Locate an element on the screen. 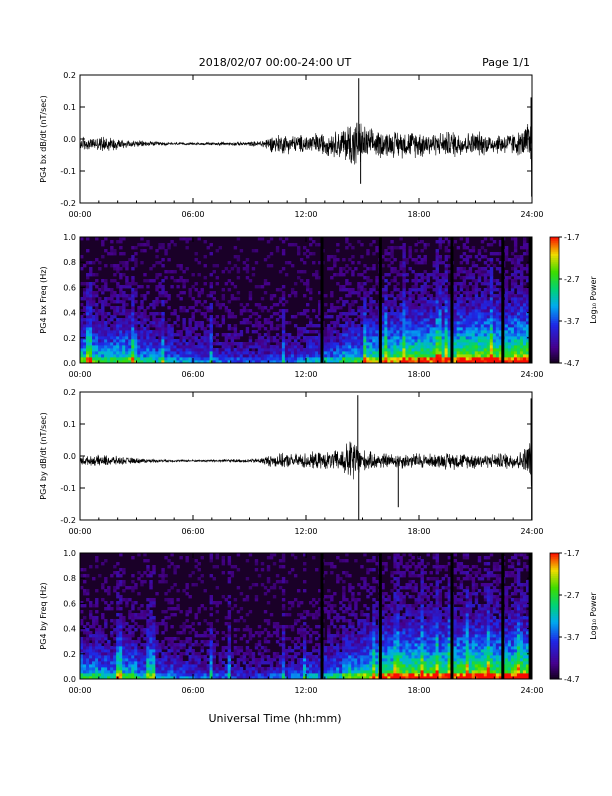  y-tick-label: 1.0 is located at coordinates (69, 237).